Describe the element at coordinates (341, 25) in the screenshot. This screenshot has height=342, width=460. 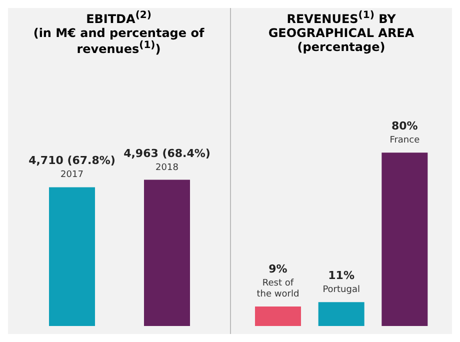
I see `chart-title: REVENUES$^{(1)}$ BY GEOGRAPHICAL AREA` at that location.